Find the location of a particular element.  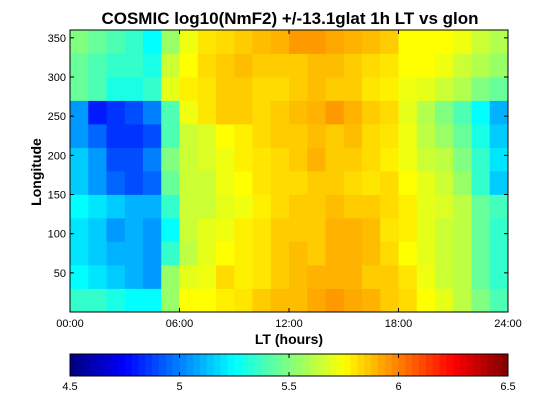

colorbar-tick-label: 5.5 is located at coordinates (288, 387).